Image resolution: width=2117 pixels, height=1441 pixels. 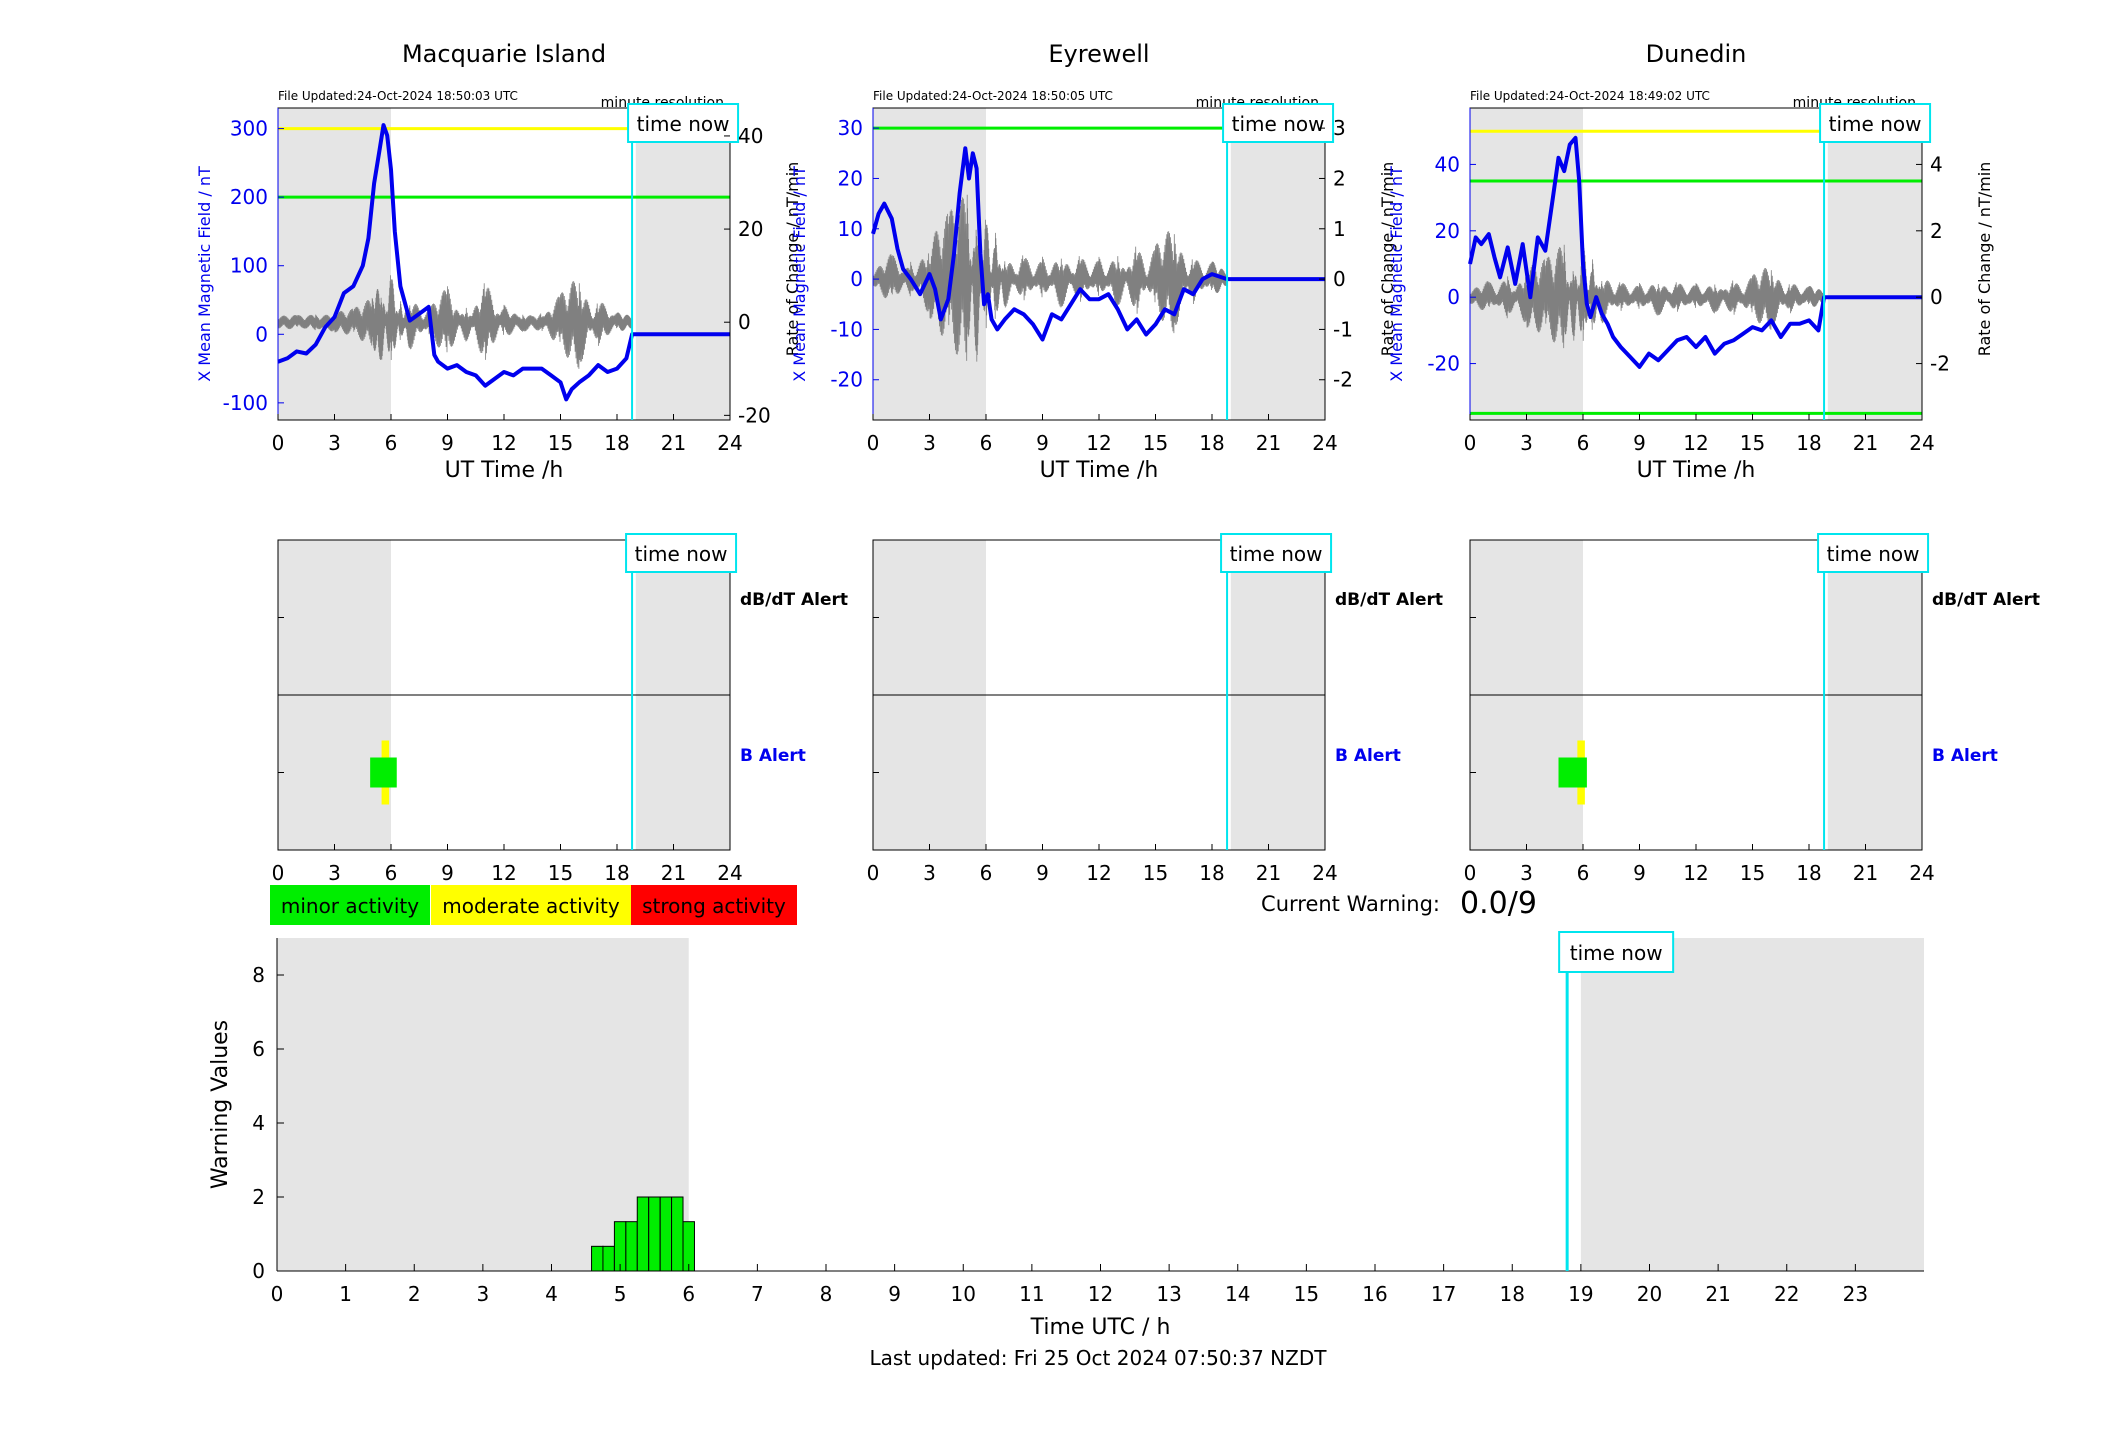 I want to click on dbdt-alert-label: dB/dT Alert, so click(x=1986, y=600).